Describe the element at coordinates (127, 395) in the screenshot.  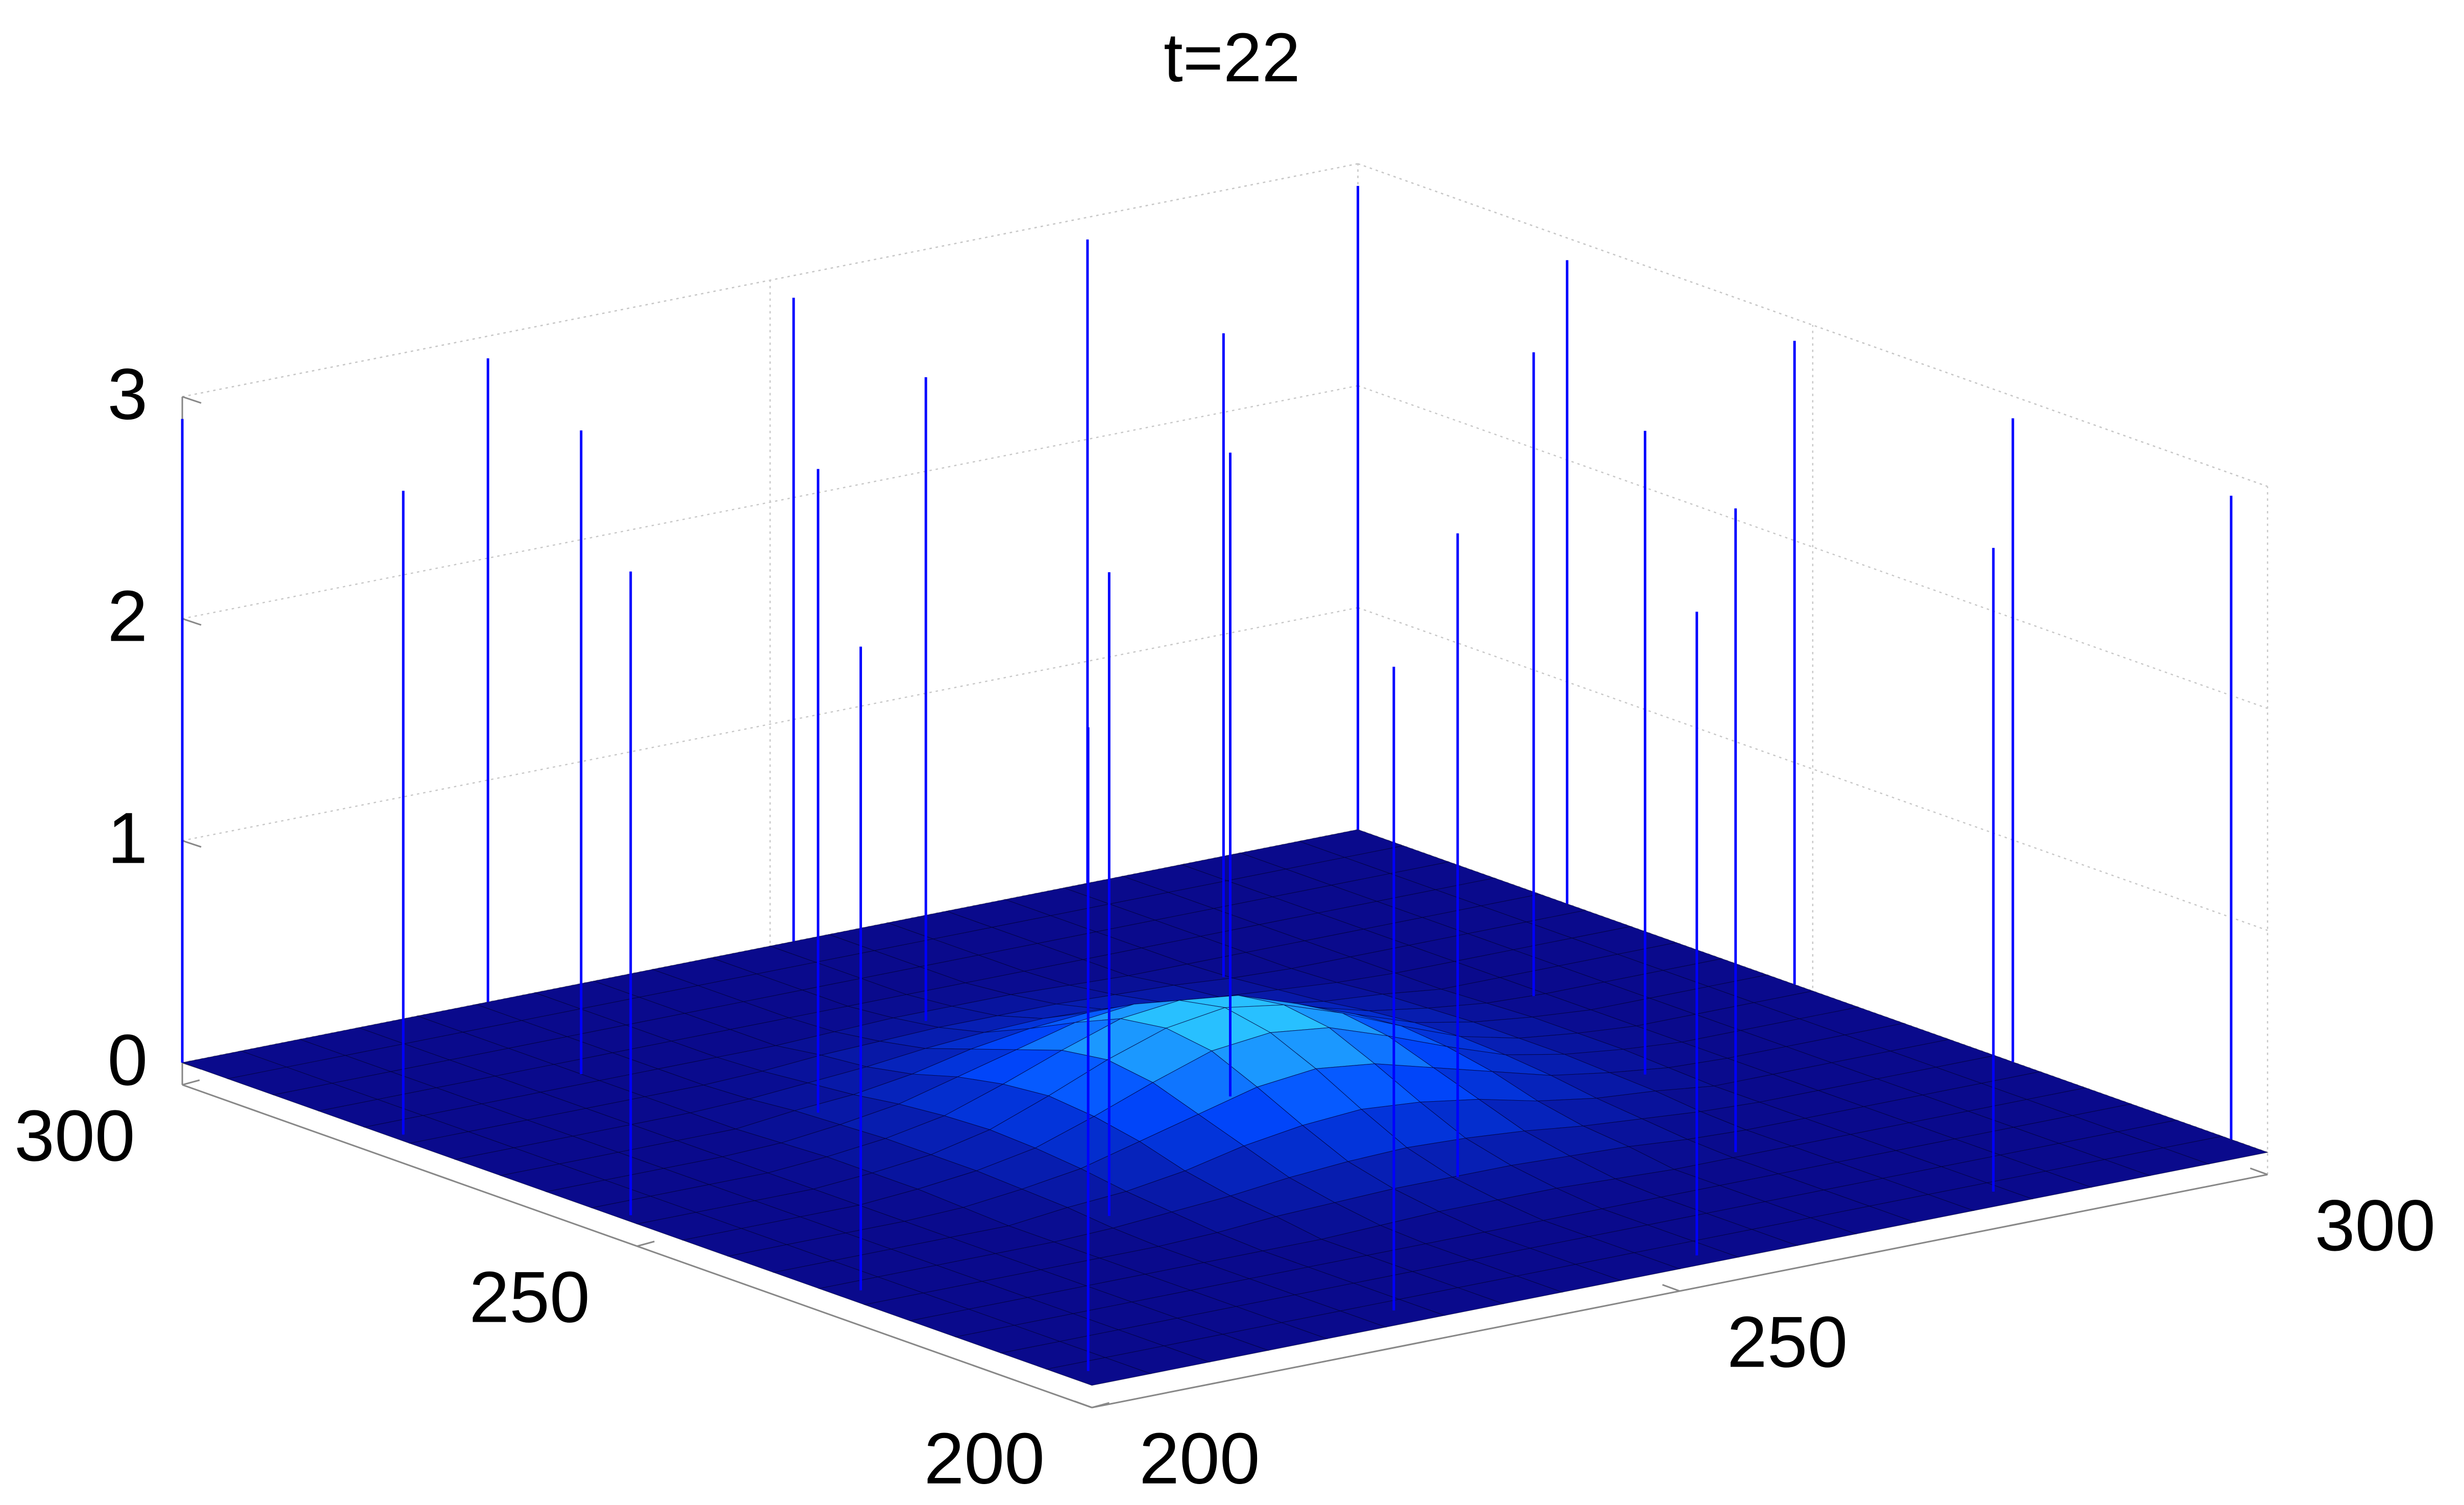
I see `z-tick-label: 3` at that location.